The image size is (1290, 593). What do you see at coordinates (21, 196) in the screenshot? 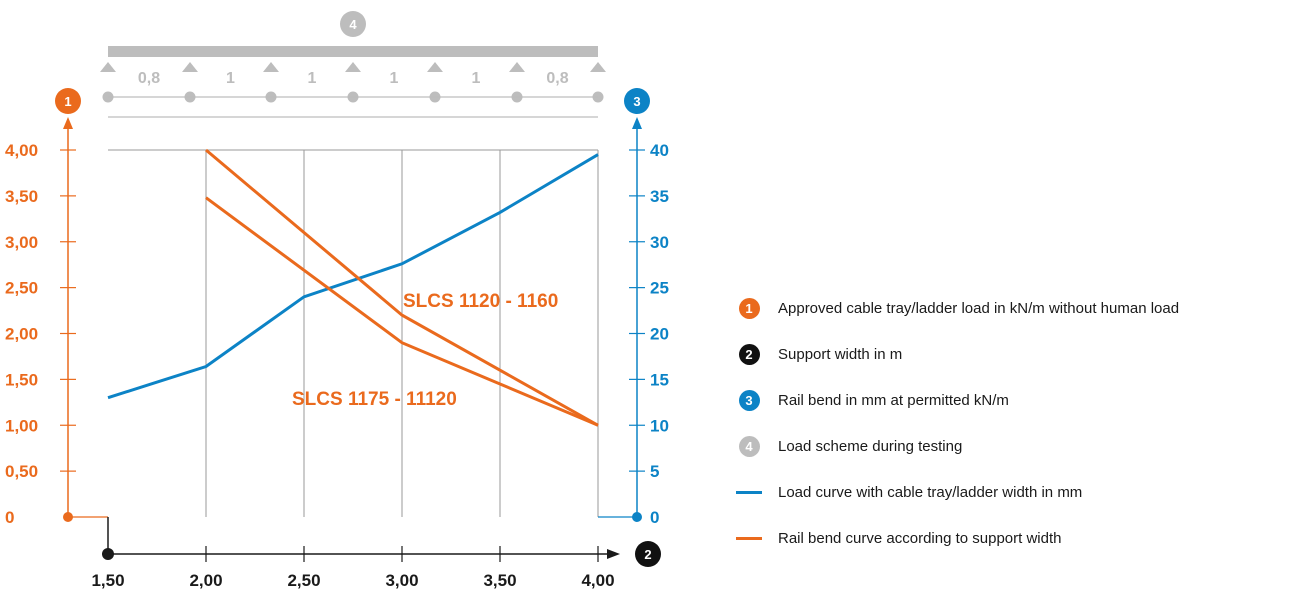
I see `left-tick-label: 3,50` at bounding box center [21, 196].